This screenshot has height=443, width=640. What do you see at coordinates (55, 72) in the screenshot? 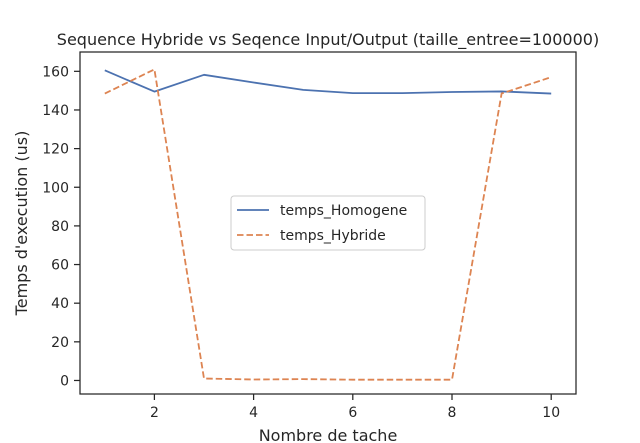
I see `y-tick-label: 160` at bounding box center [55, 72].